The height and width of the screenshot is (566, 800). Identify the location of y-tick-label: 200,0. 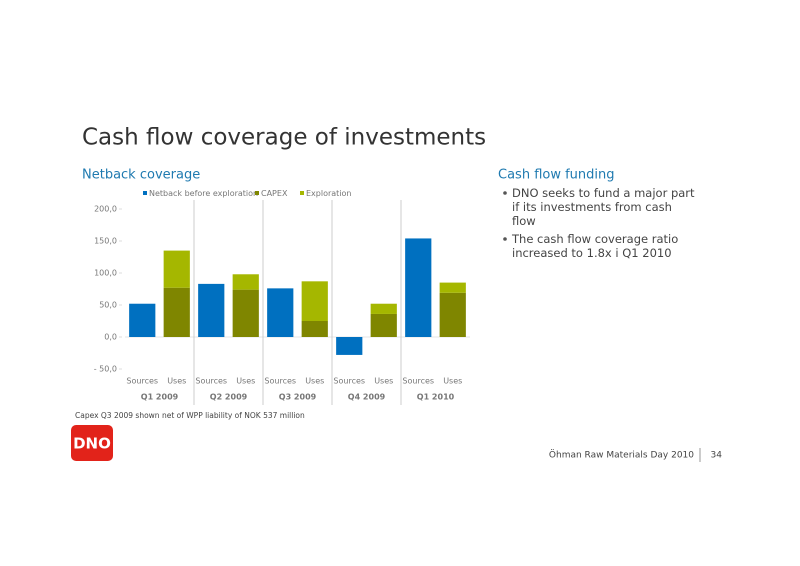
(105, 209).